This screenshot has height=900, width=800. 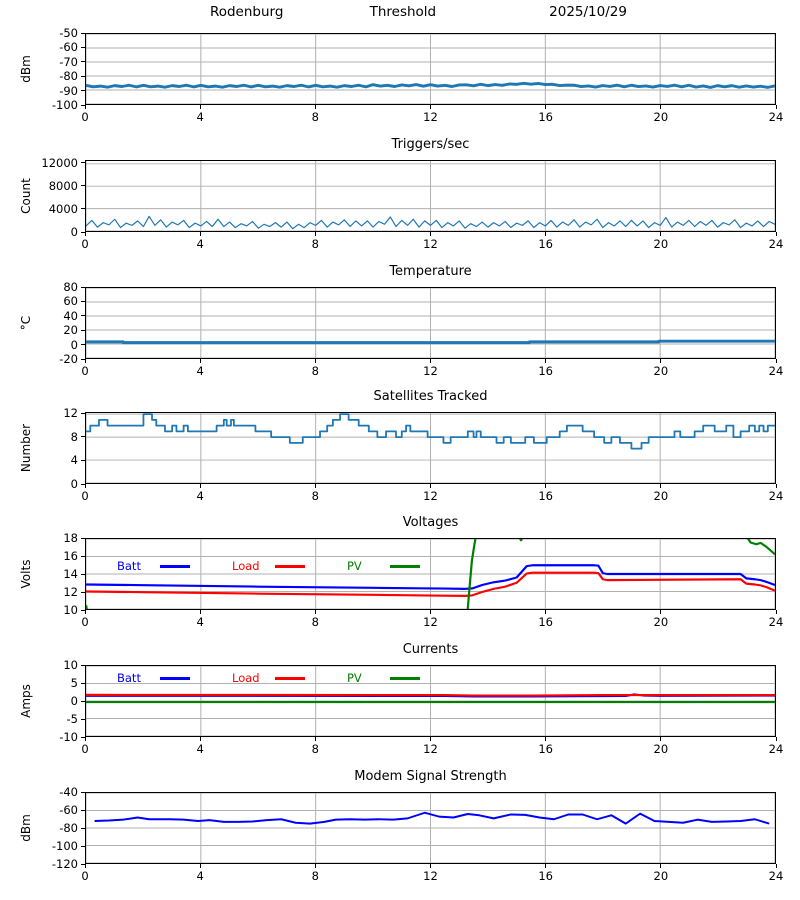 I want to click on series-modem_signal, so click(x=432, y=818).